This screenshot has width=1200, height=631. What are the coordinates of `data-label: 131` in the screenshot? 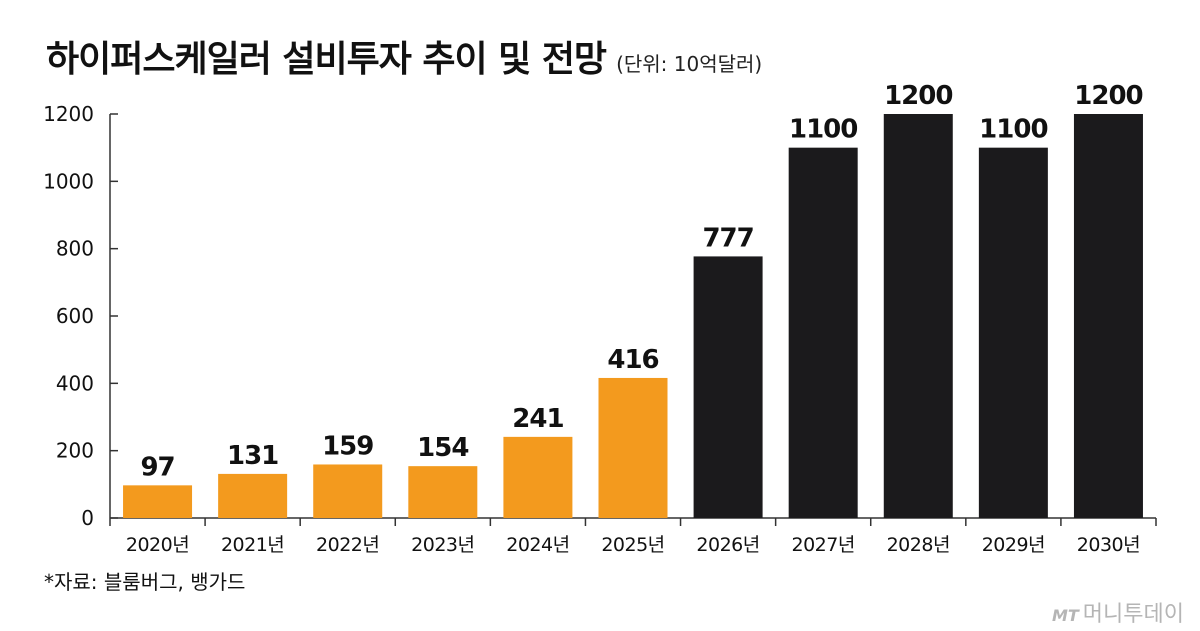 It's located at (252, 456).